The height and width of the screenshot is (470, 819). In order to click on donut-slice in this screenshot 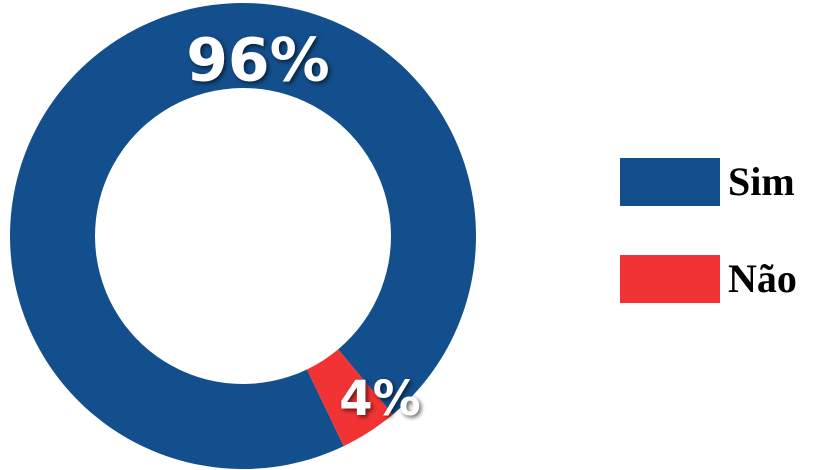, I will do `click(349, 398)`.